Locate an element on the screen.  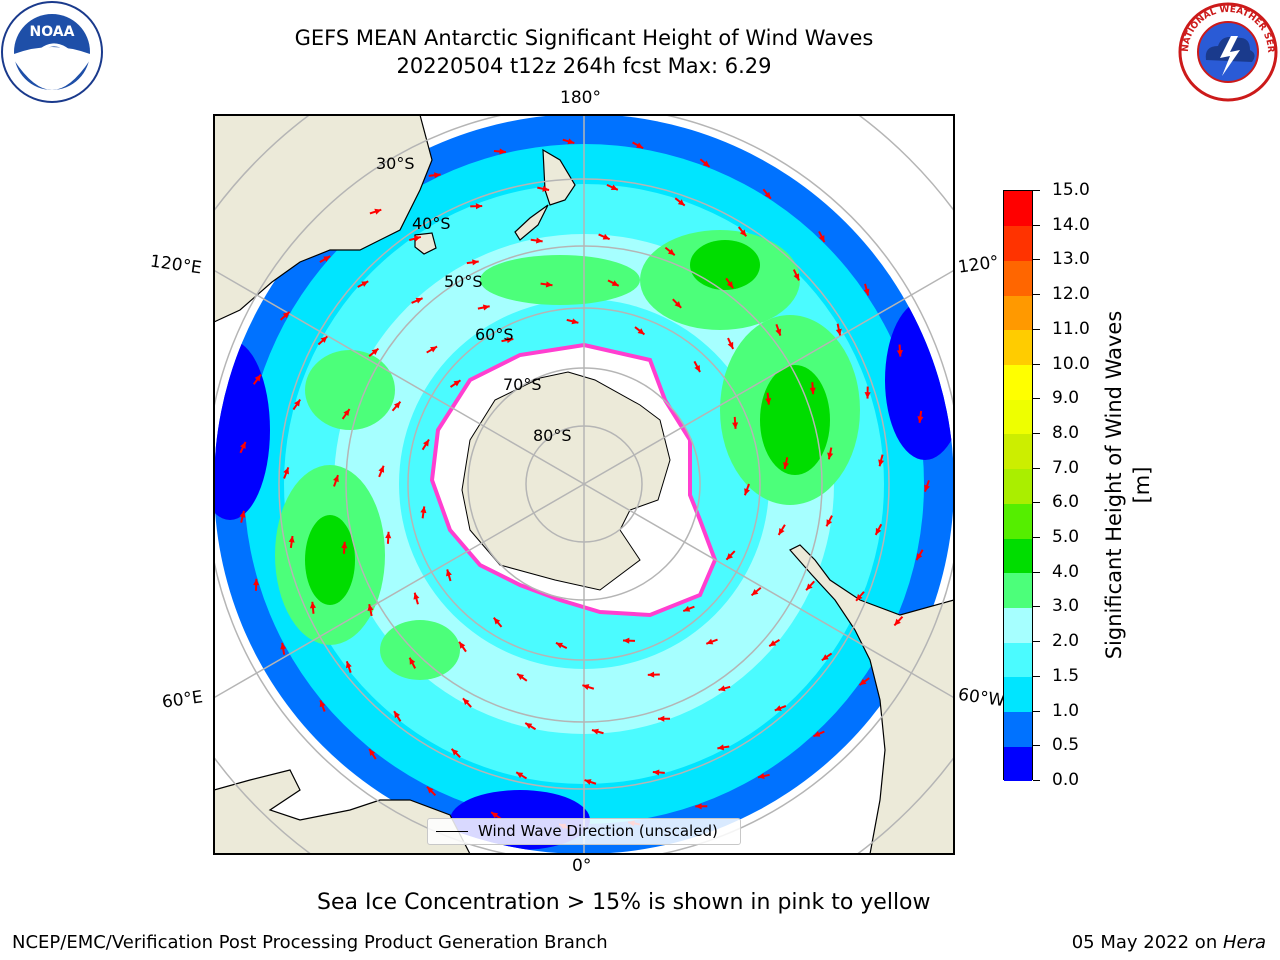
colorbar-tick-label: 14.0 is located at coordinates (1071, 224).